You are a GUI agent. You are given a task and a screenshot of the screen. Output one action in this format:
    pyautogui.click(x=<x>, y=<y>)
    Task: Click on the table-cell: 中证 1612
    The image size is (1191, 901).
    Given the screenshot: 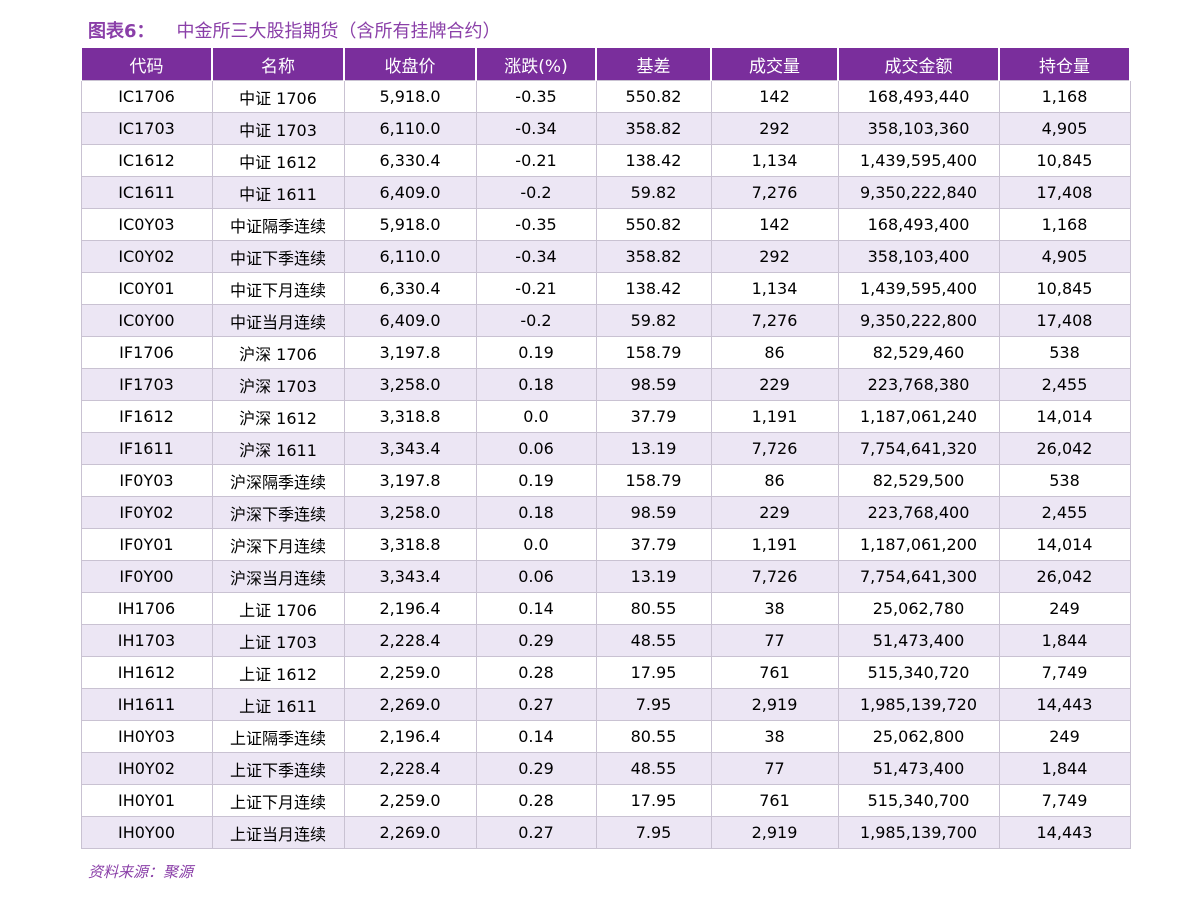 What is the action you would take?
    pyautogui.click(x=278, y=160)
    